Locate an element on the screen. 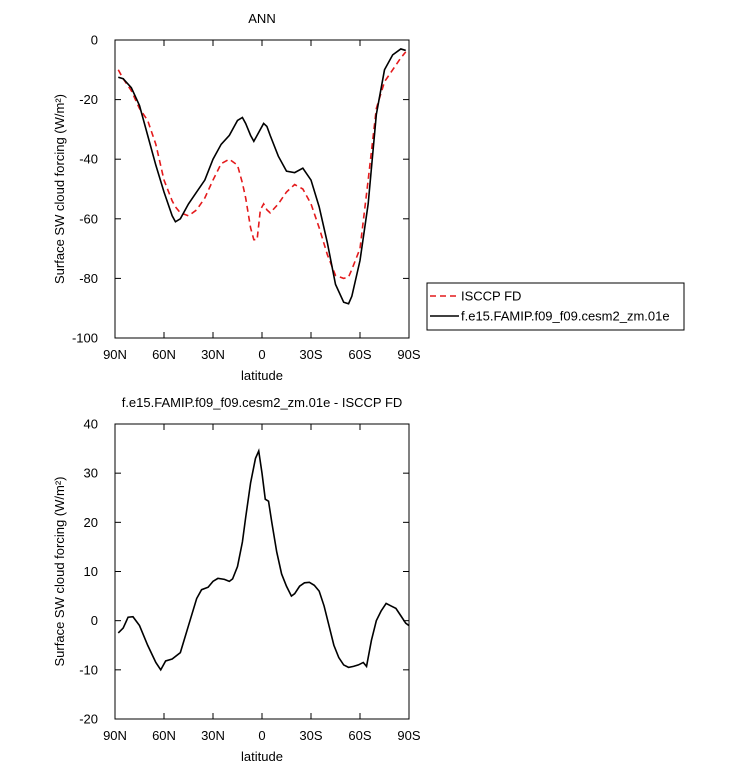 This screenshot has width=733, height=778. y-tick-label: -40 is located at coordinates (88, 159).